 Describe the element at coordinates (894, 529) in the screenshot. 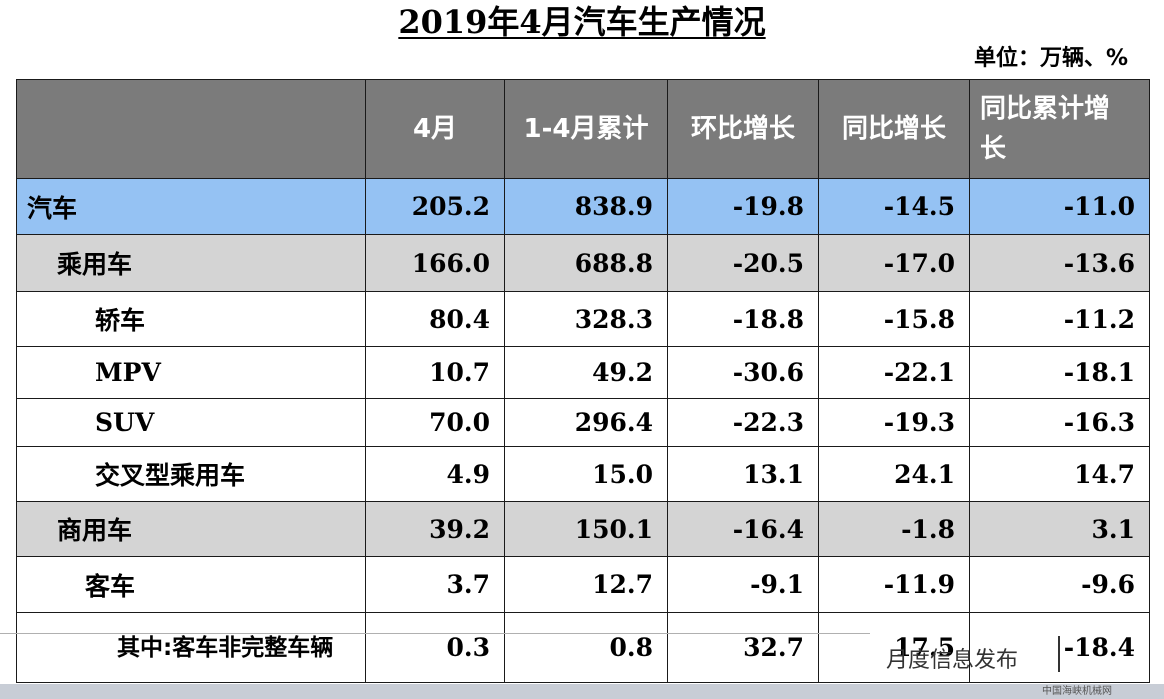

I see `cell-value: -1.8` at that location.